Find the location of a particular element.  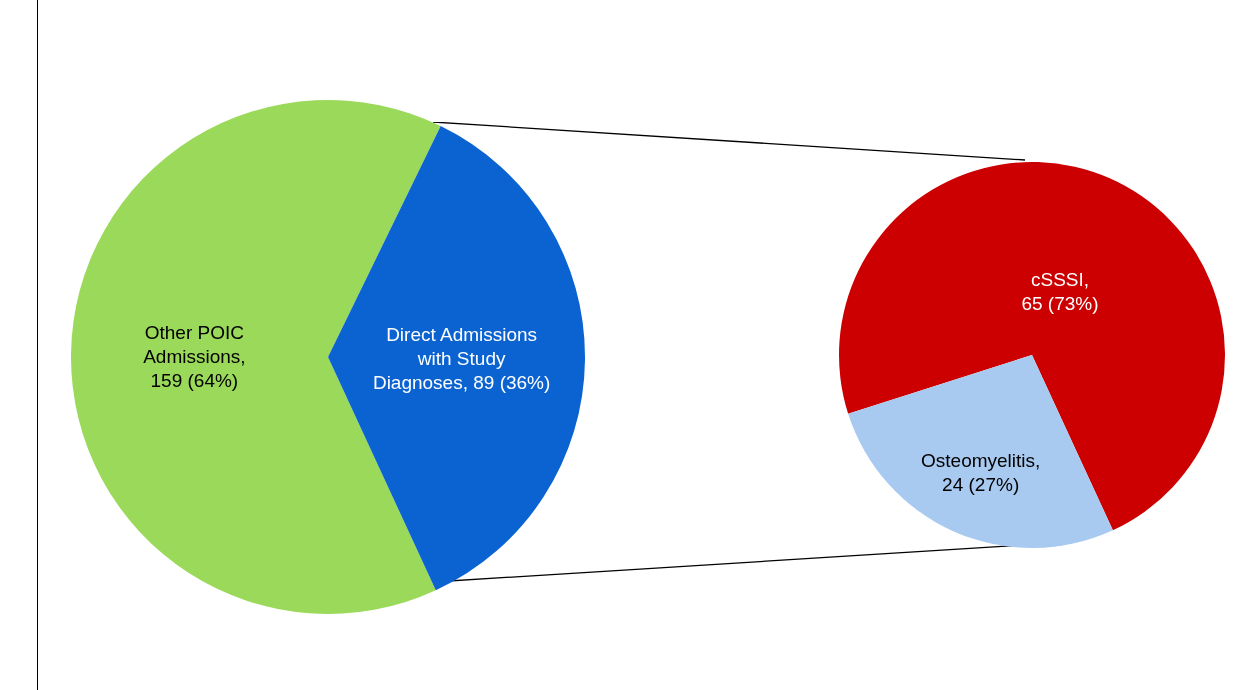

slice-label: Direct Admissions with Study Diagnoses, 89 (36%) is located at coordinates (461, 358).